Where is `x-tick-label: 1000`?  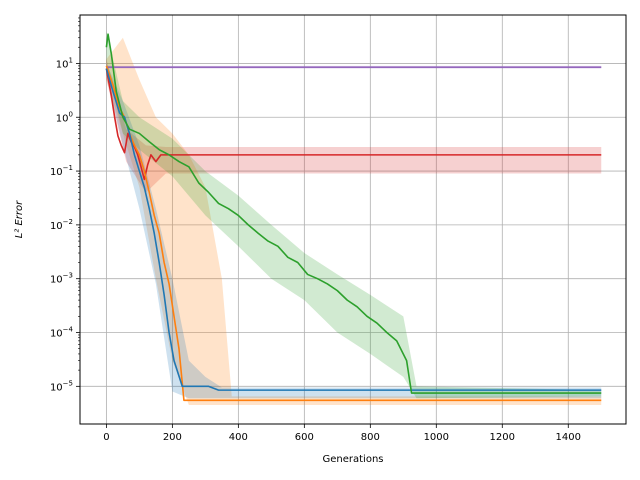
x-tick-label: 1000 is located at coordinates (436, 437).